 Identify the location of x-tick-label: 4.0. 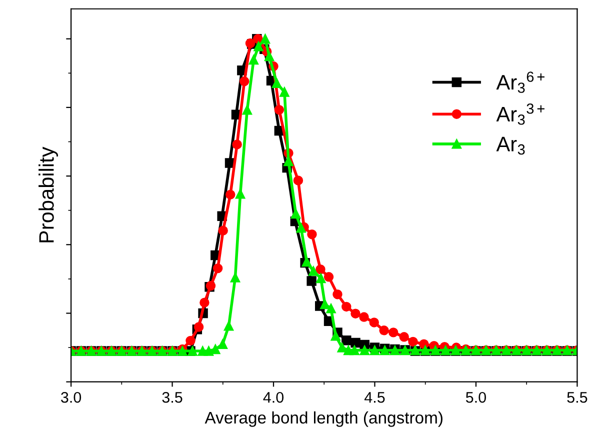
(273, 397).